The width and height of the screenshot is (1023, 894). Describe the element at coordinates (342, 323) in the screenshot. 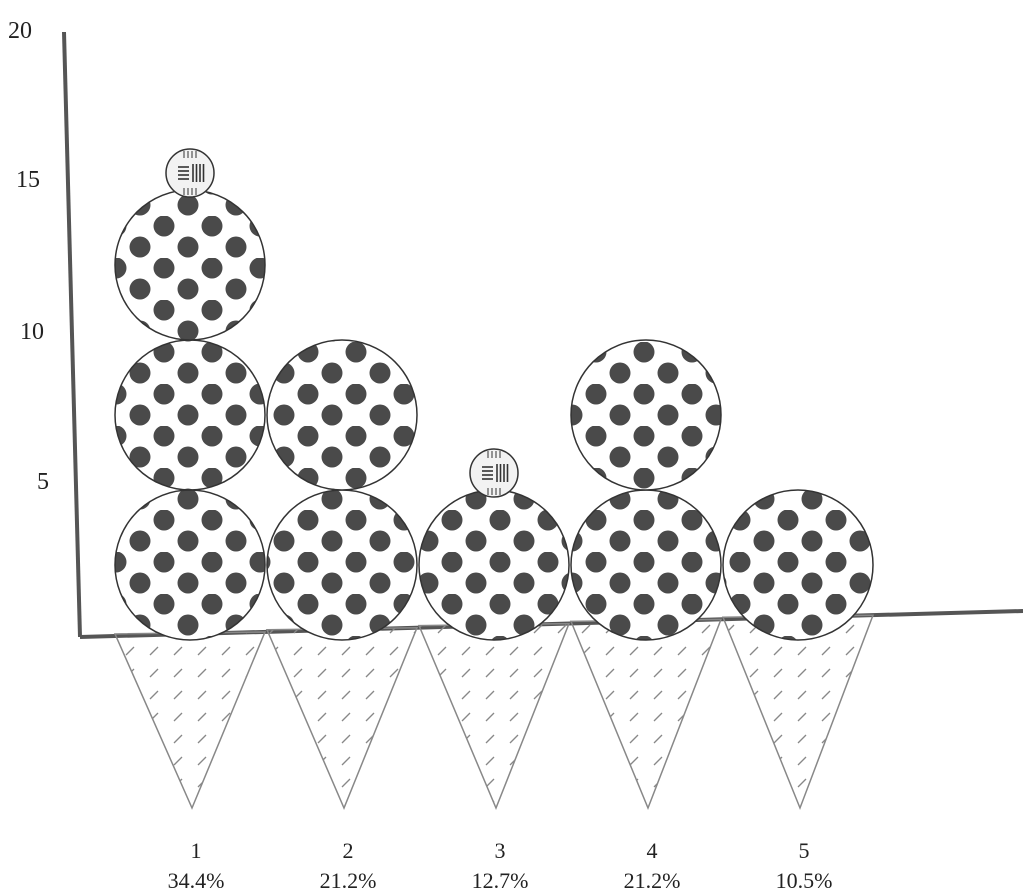

I see `toppings` at that location.